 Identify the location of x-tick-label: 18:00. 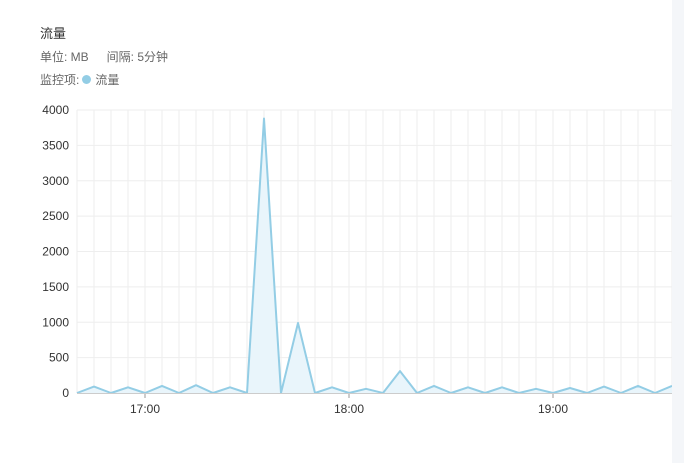
(349, 409).